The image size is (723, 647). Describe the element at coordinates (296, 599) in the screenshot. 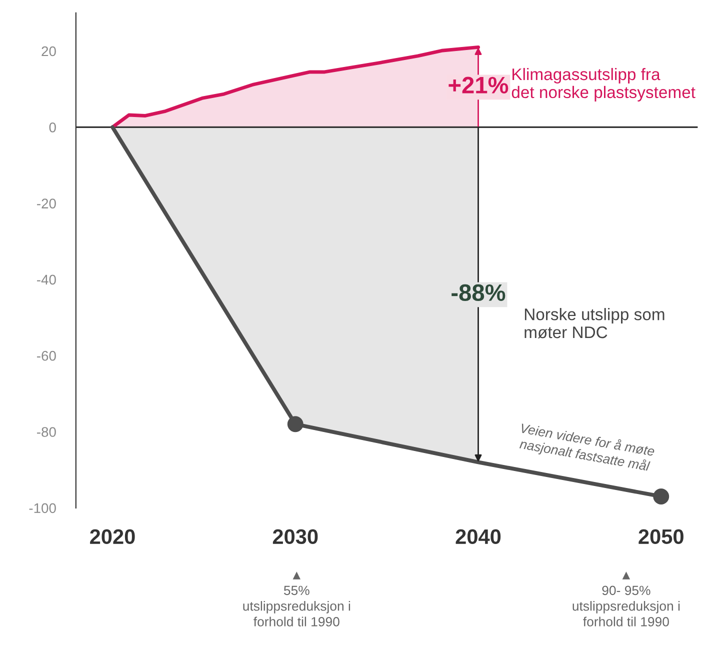

I see `text: ▲ 55% utslippsreduksjon i forhold til 1990` at that location.